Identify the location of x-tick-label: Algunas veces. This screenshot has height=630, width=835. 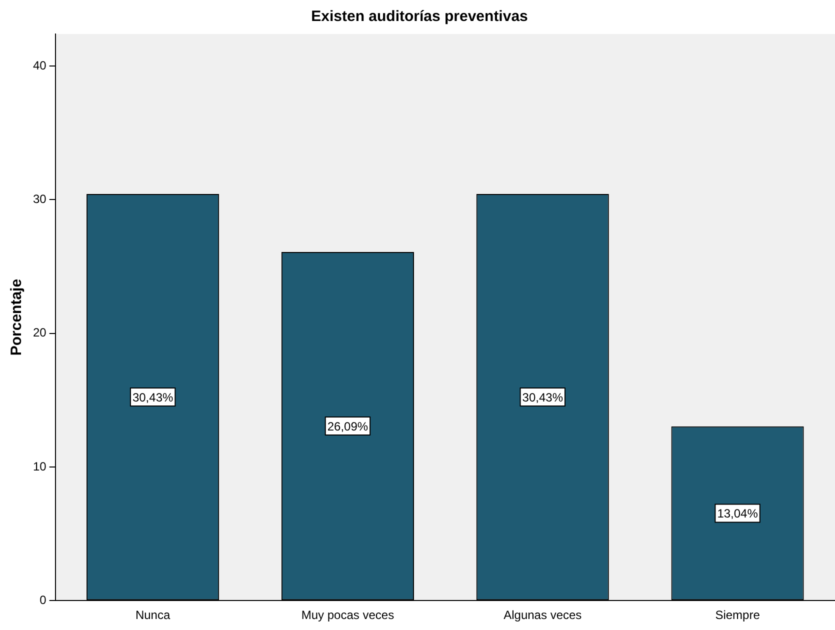
(543, 615).